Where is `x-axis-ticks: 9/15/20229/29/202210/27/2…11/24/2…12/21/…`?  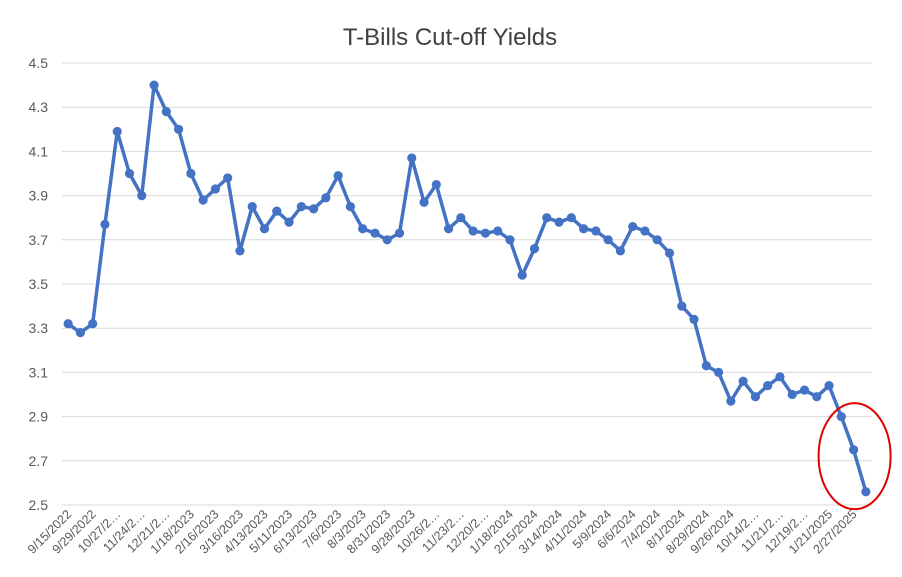
x-axis-ticks: 9/15/20229/29/202210/27/2…11/24/2…12/21/… is located at coordinates (442, 531).